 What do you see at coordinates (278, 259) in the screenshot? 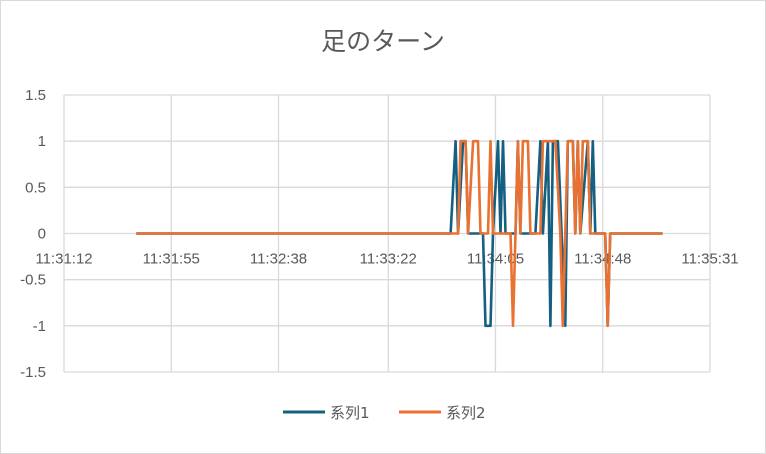
I see `x-tick-label: 11:32:38` at bounding box center [278, 259].